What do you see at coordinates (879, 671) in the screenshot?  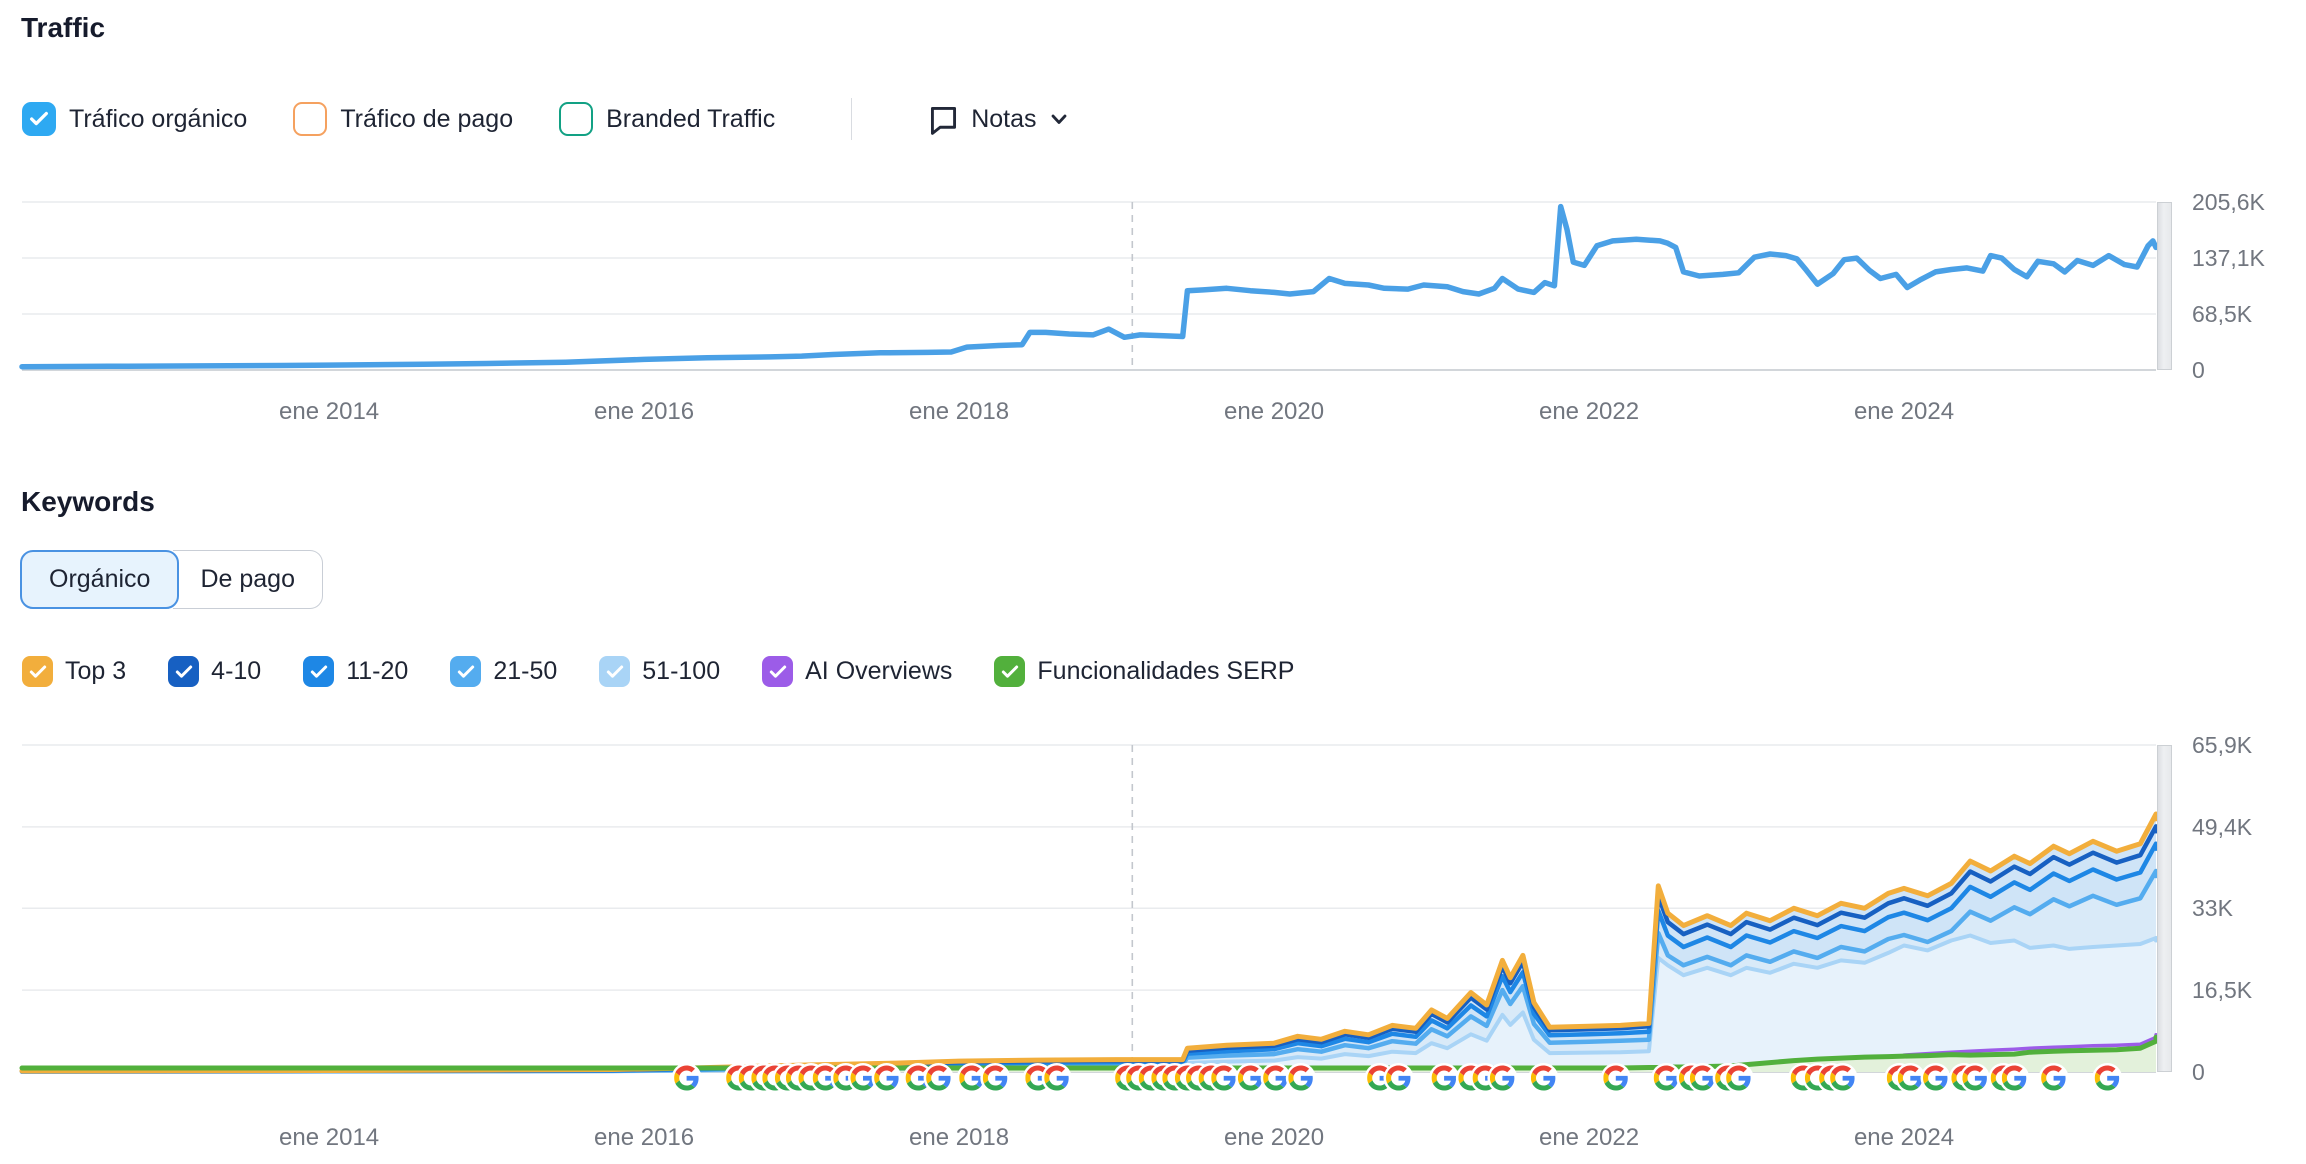 I see `legend-label: AI Overviews` at bounding box center [879, 671].